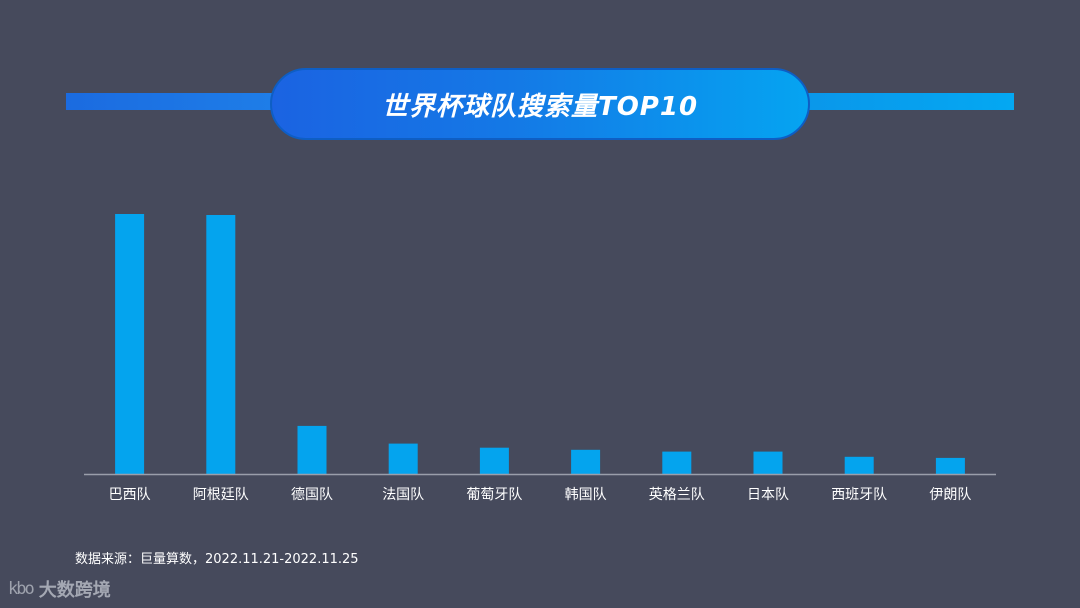 The image size is (1080, 608). I want to click on title-banner: 世界杯球队搜索量TOP10, so click(540, 104).